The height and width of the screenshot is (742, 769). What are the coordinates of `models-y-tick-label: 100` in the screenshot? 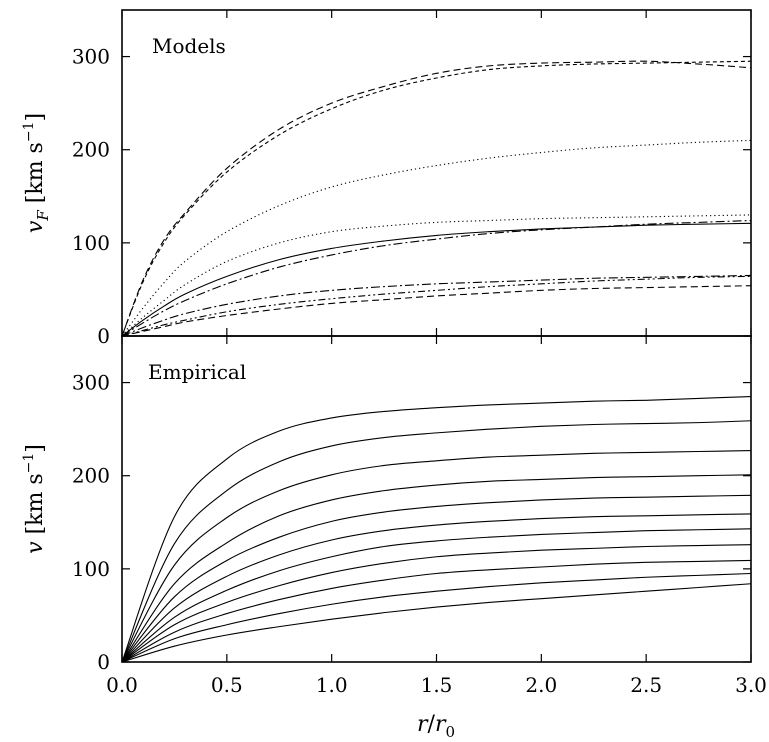 It's located at (91, 243).